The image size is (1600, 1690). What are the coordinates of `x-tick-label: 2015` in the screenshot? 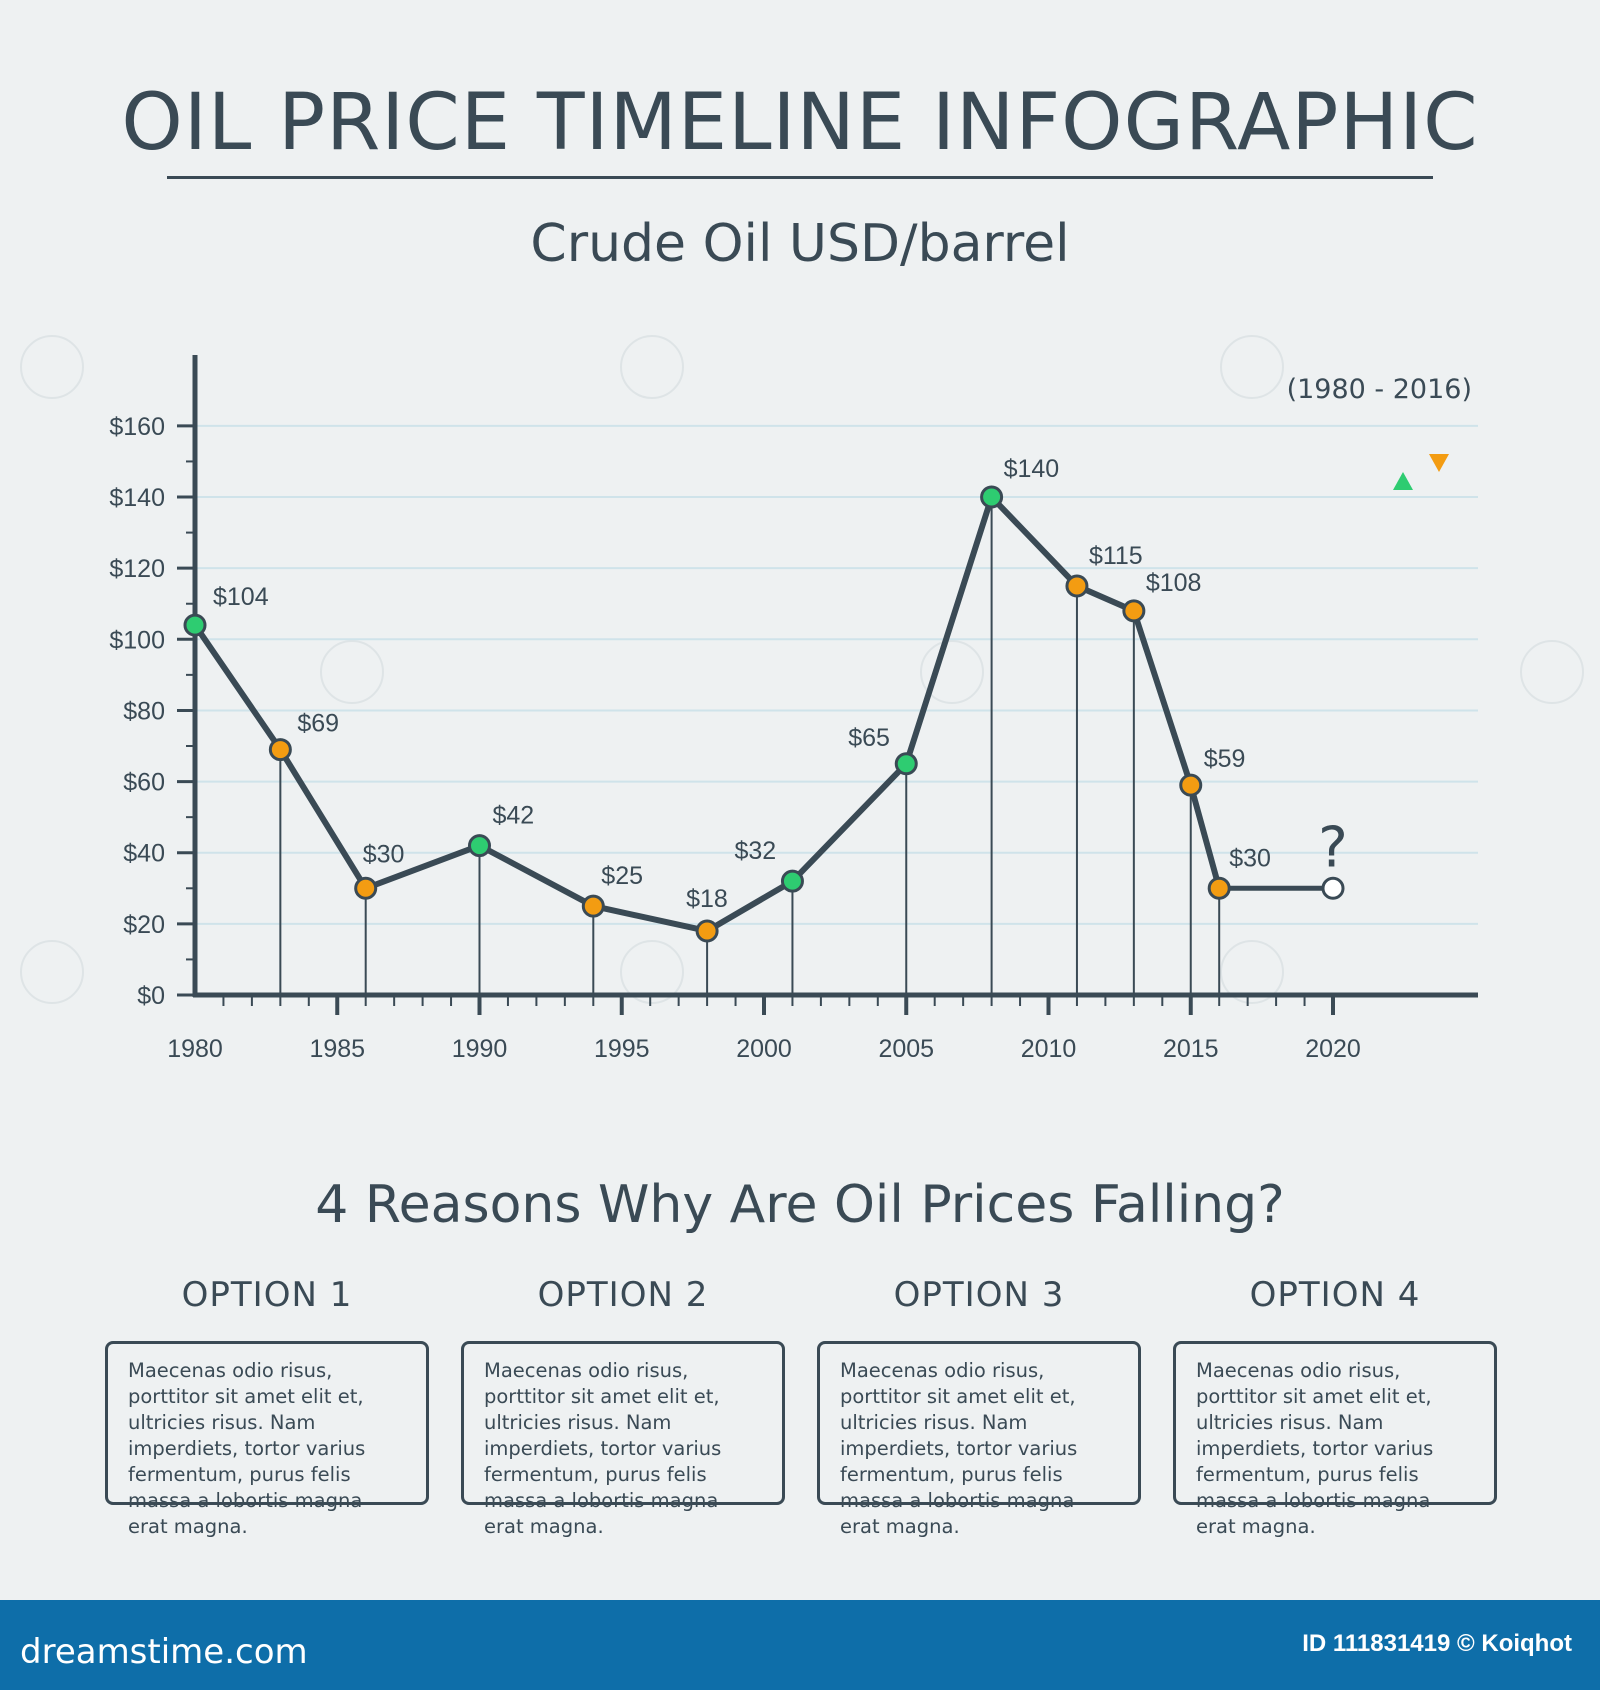 It's located at (1191, 1049).